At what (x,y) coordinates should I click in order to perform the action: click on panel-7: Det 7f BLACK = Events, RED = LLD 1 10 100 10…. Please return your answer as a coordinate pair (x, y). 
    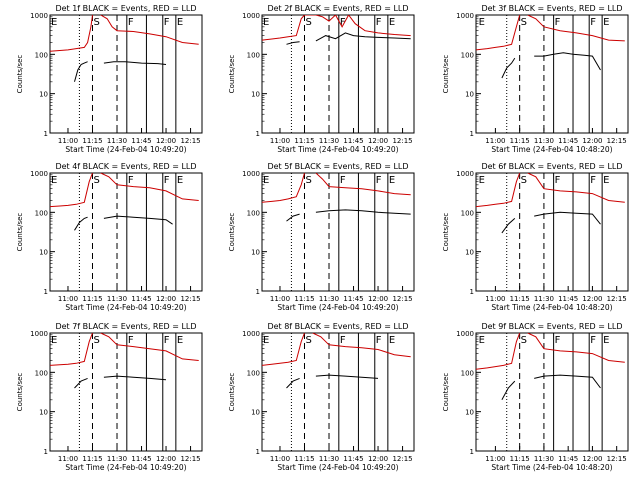
    Looking at the image, I should click on (109, 397).